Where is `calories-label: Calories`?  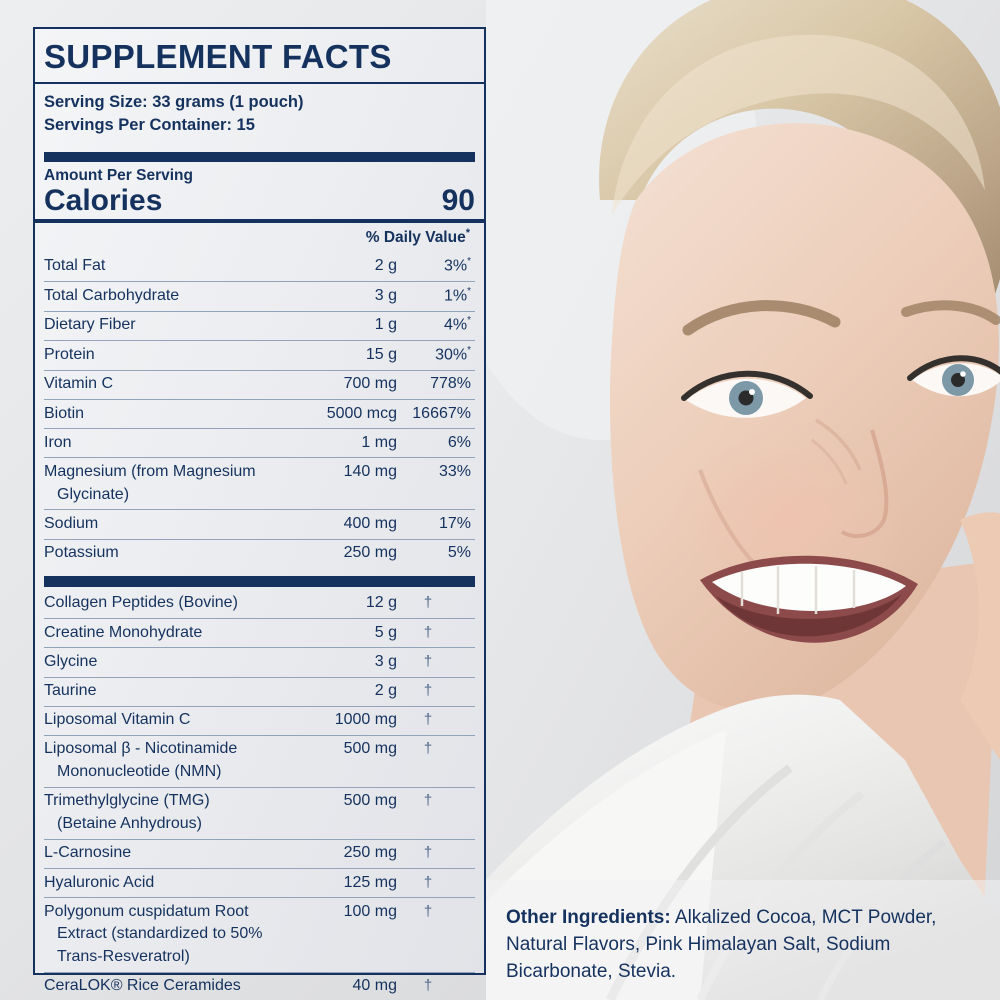 calories-label: Calories is located at coordinates (103, 200).